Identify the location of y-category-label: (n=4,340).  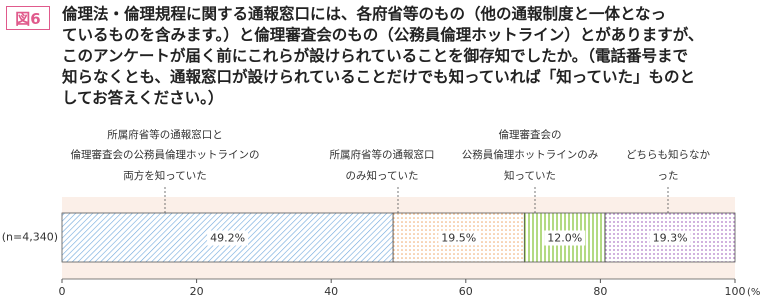
(30, 237).